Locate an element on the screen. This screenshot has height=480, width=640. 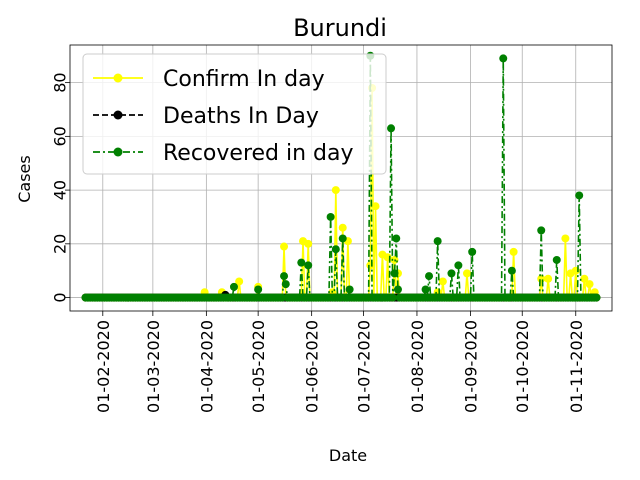
legend-box is located at coordinates (234, 114).